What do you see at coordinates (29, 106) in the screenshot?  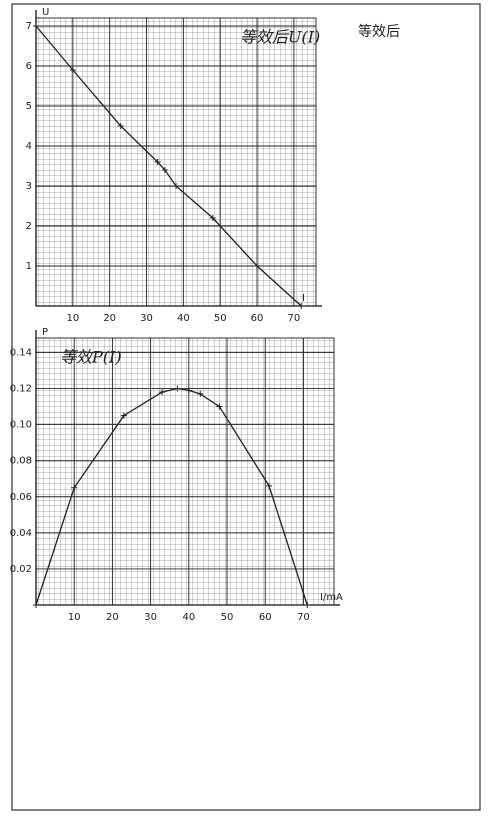 I see `y-tick-label: 5` at bounding box center [29, 106].